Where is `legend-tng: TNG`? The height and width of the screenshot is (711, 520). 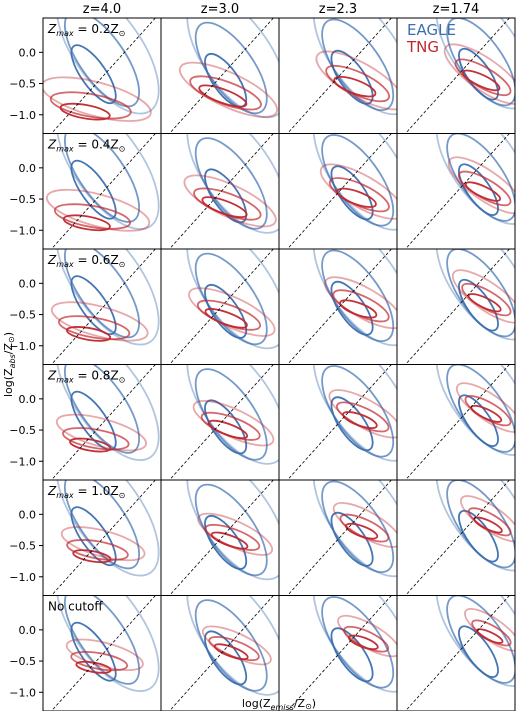 legend-tng: TNG is located at coordinates (422, 47).